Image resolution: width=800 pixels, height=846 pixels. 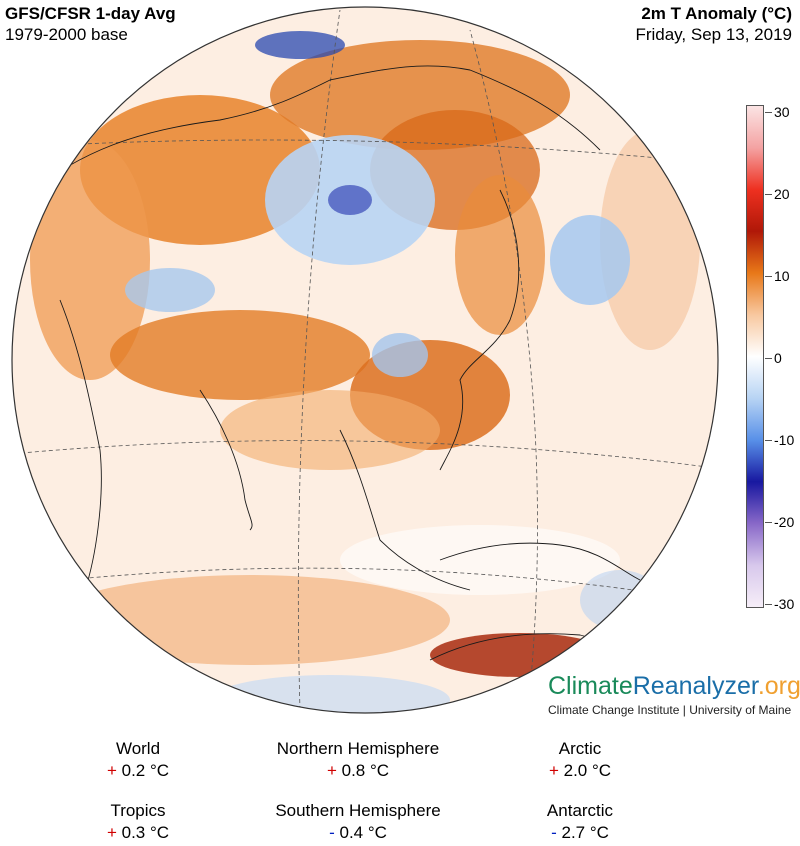 I want to click on colorbar-tick-label: -30, so click(x=784, y=604).